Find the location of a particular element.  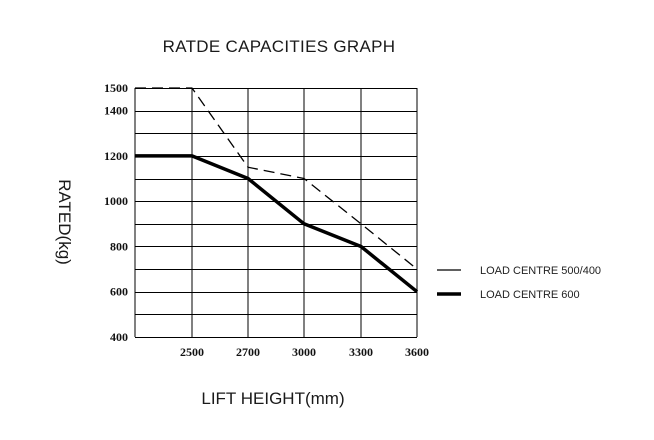

x-tick-label: 2500 is located at coordinates (192, 352).